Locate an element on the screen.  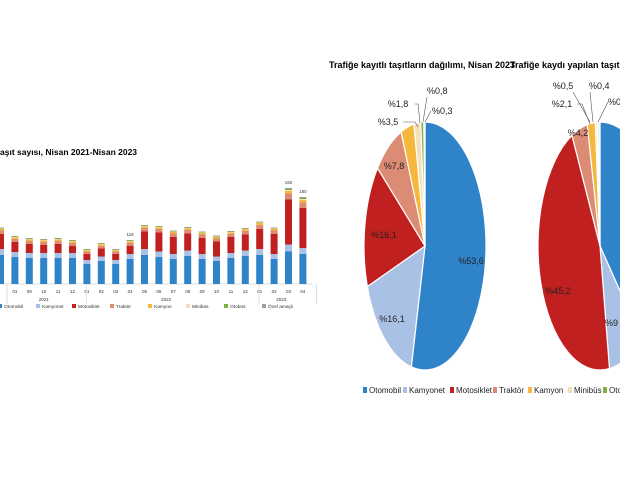
slice-label-ozel-amacli: %0,3 is located at coordinates (442, 111).